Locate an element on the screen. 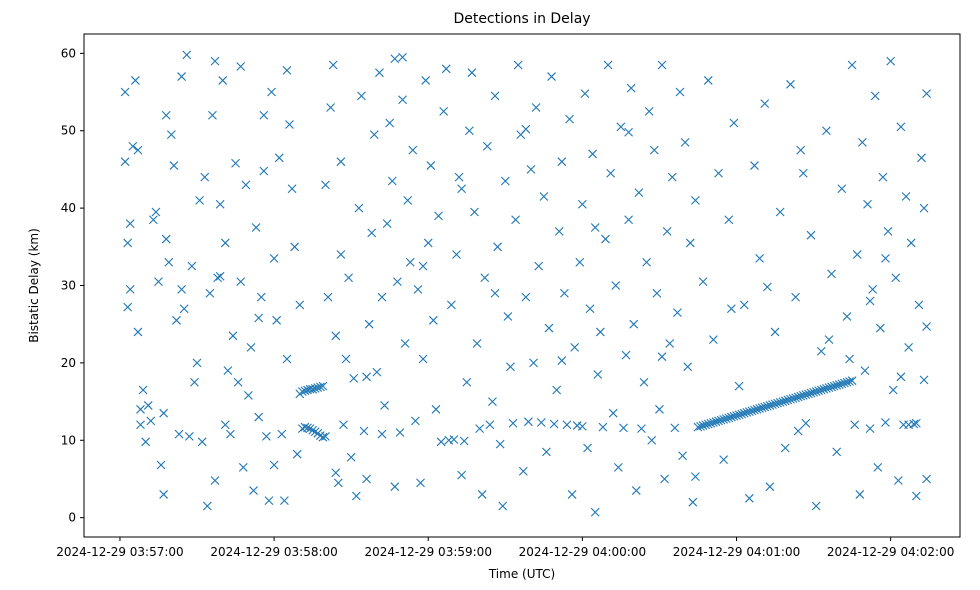  x-tick-label: 2024-12-29 03:57:00 is located at coordinates (119, 552).